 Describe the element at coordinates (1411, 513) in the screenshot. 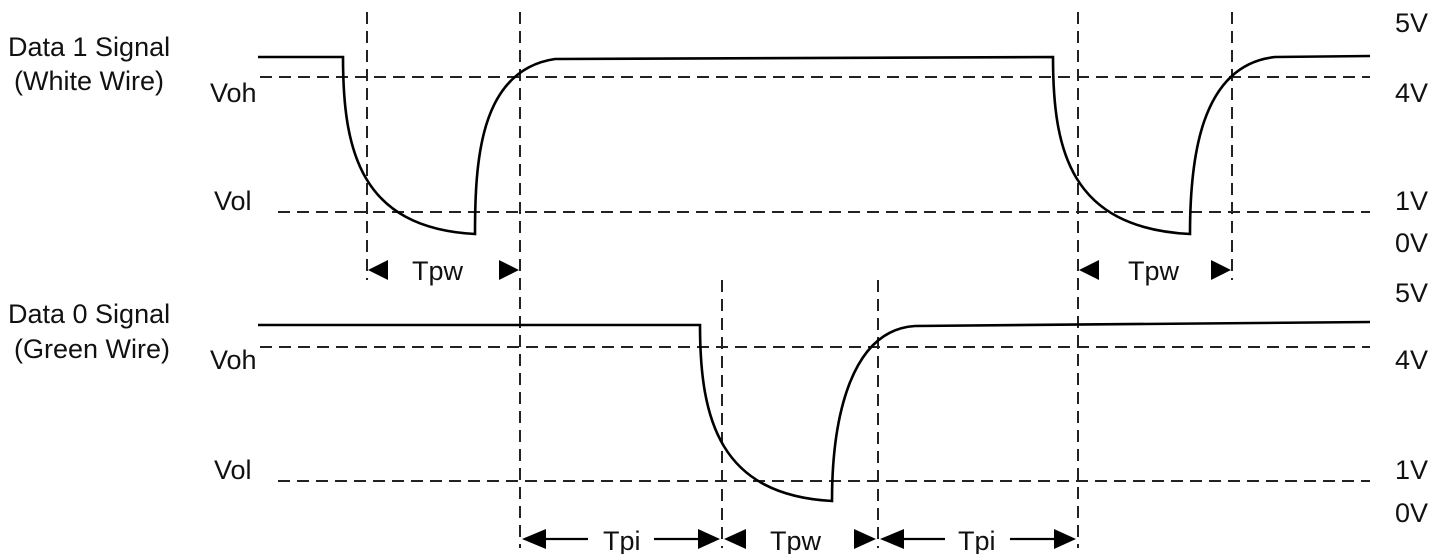

I see `data0-0v-label: 0V` at that location.